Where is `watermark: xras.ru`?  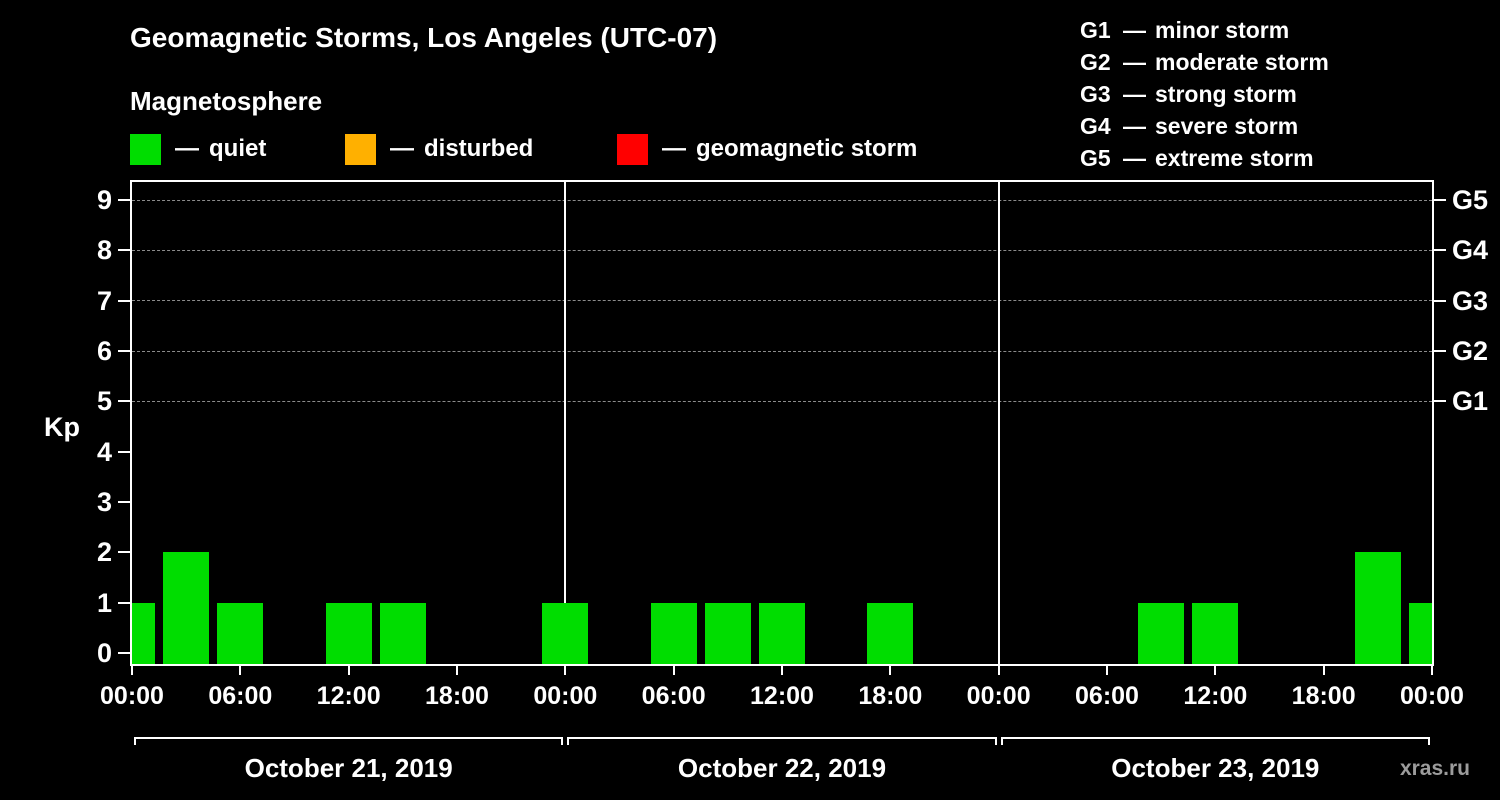 watermark: xras.ru is located at coordinates (1434, 768).